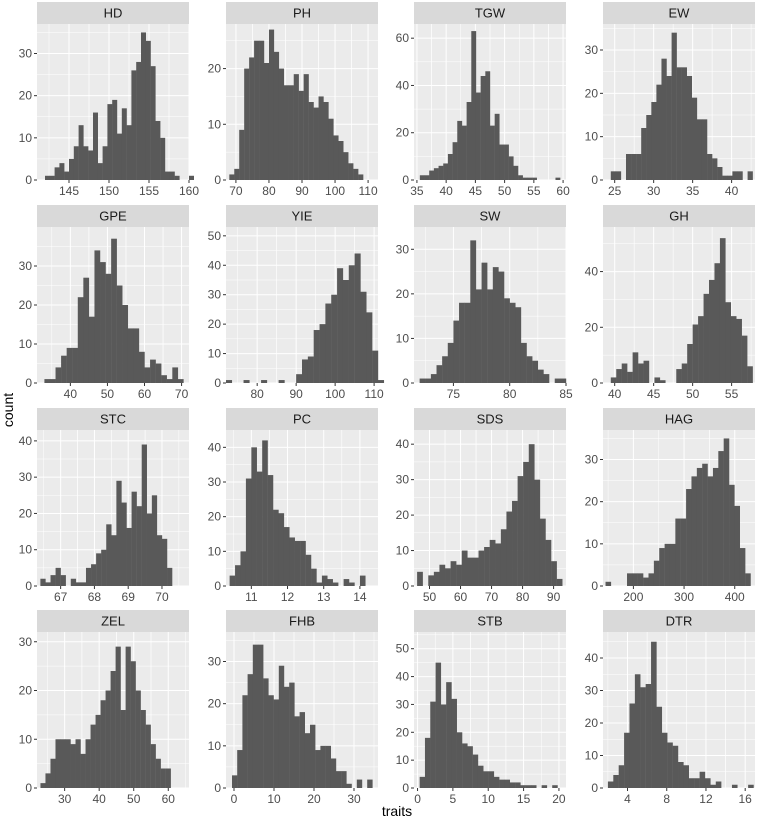 The width and height of the screenshot is (760, 821). Describe the element at coordinates (453, 799) in the screenshot. I see `x-tick-label: 5` at that location.